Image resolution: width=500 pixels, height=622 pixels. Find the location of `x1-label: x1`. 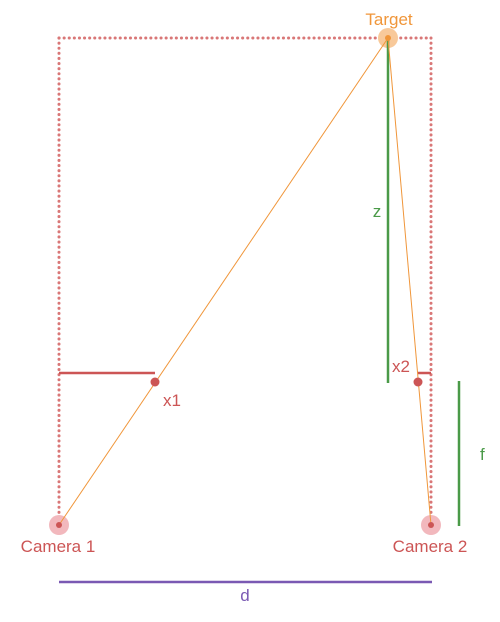

x1-label: x1 is located at coordinates (172, 400).